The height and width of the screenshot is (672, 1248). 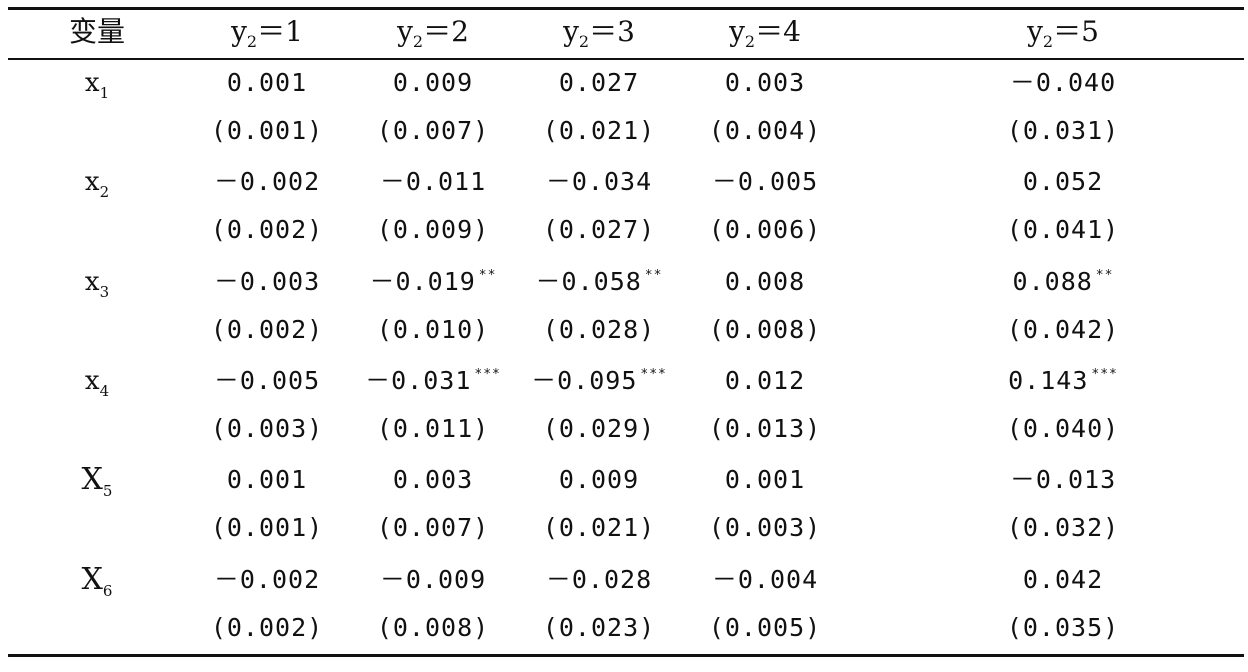 I want to click on coef-value: －0.095, so click(x=584, y=380).